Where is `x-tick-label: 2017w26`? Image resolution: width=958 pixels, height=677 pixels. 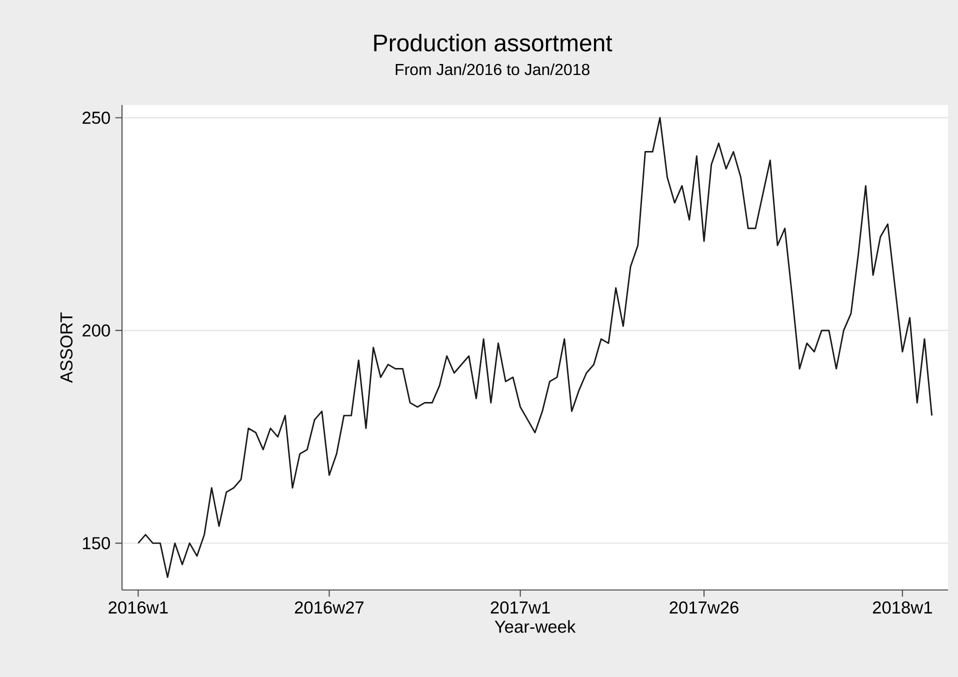 x-tick-label: 2017w26 is located at coordinates (704, 607).